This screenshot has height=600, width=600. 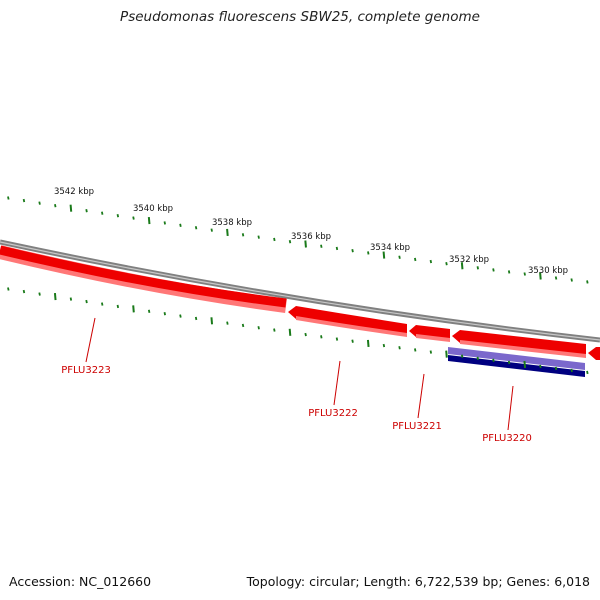 What do you see at coordinates (594, 353) in the screenshot?
I see `gene-partial-right` at bounding box center [594, 353].